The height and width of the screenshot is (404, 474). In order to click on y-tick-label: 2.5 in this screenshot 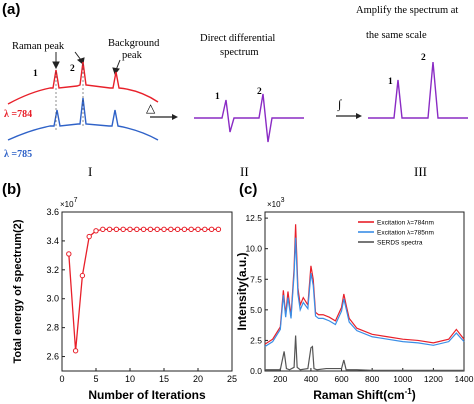, I will do `click(256, 340)`.